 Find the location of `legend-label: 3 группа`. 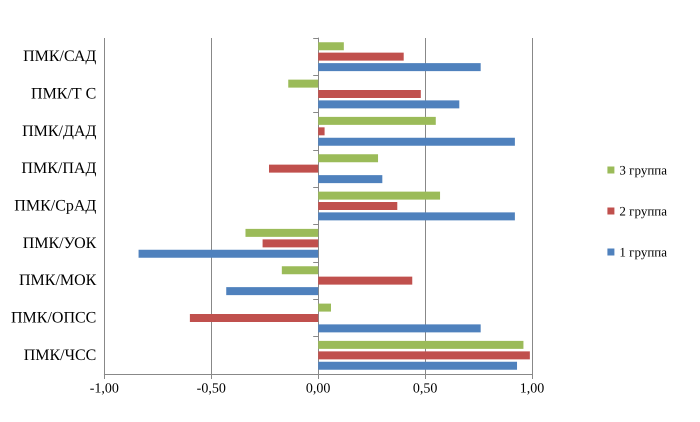

legend-label: 3 группа is located at coordinates (643, 170).